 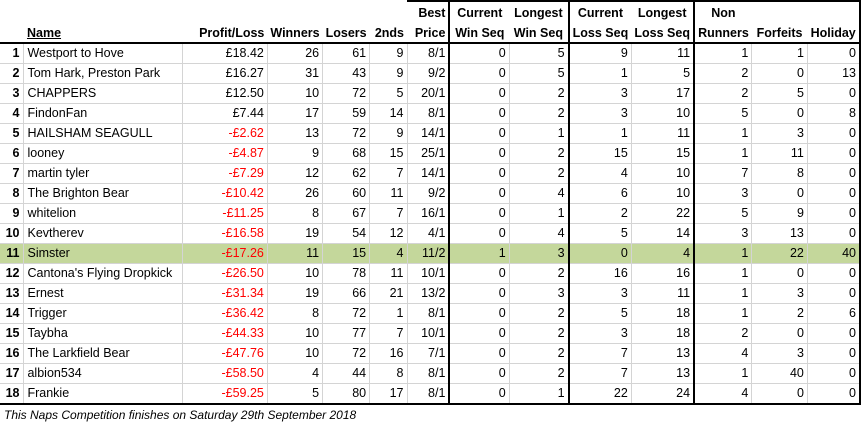 What do you see at coordinates (103, 93) in the screenshot?
I see `name-cell: CHAPPERS` at bounding box center [103, 93].